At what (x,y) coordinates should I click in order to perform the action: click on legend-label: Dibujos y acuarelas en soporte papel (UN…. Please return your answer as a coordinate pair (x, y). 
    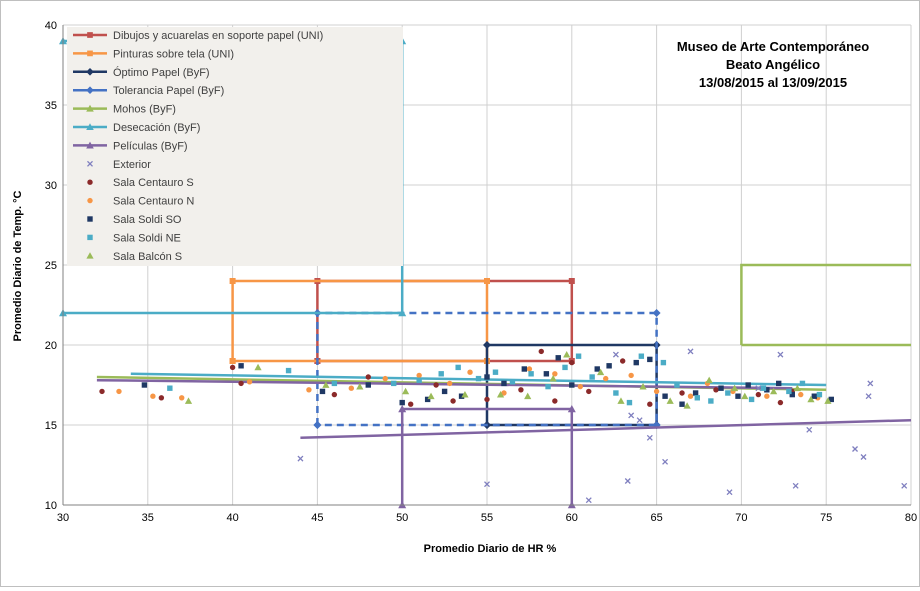
    Looking at the image, I should click on (218, 36).